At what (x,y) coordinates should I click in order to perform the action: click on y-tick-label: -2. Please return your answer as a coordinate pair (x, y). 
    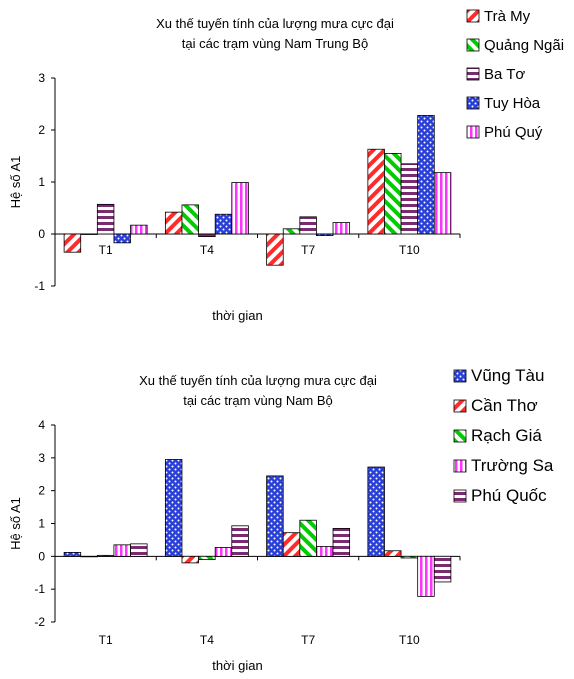
    Looking at the image, I should click on (39, 622).